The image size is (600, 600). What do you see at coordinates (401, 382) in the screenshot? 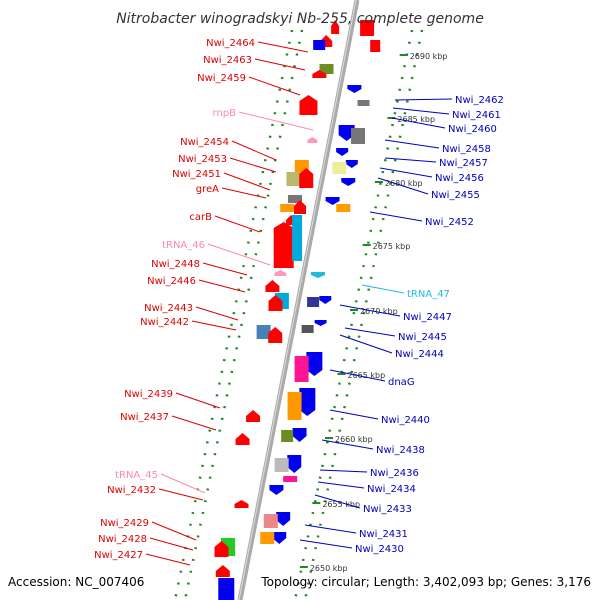
I see `right-gene-label: dnaG` at bounding box center [401, 382].